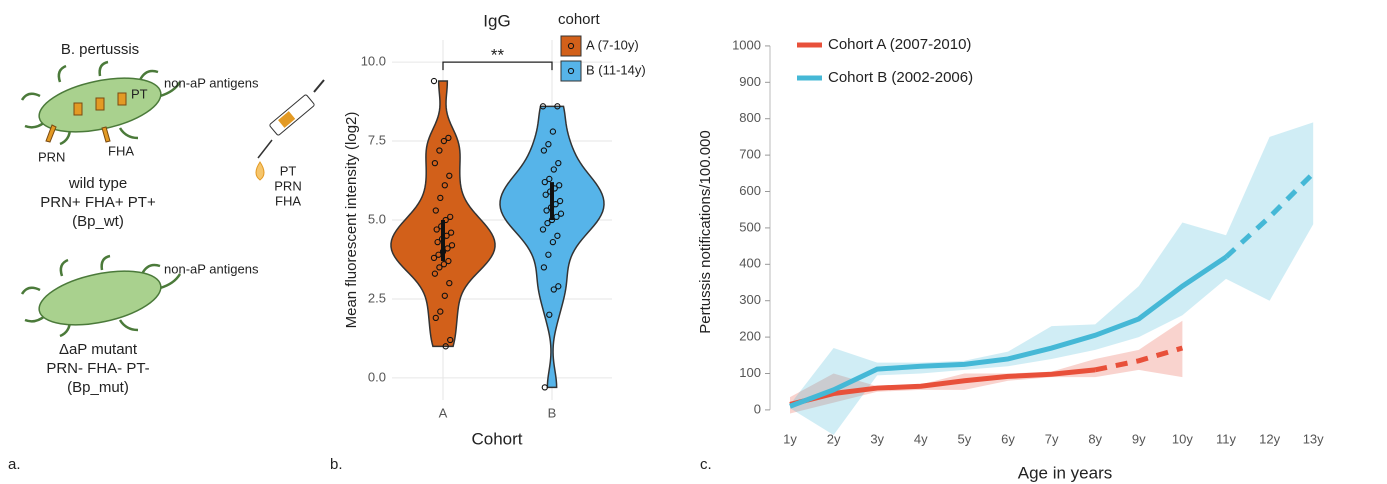 The image size is (1387, 484). Describe the element at coordinates (757, 408) in the screenshot. I see `y-tick-label: 0` at that location.